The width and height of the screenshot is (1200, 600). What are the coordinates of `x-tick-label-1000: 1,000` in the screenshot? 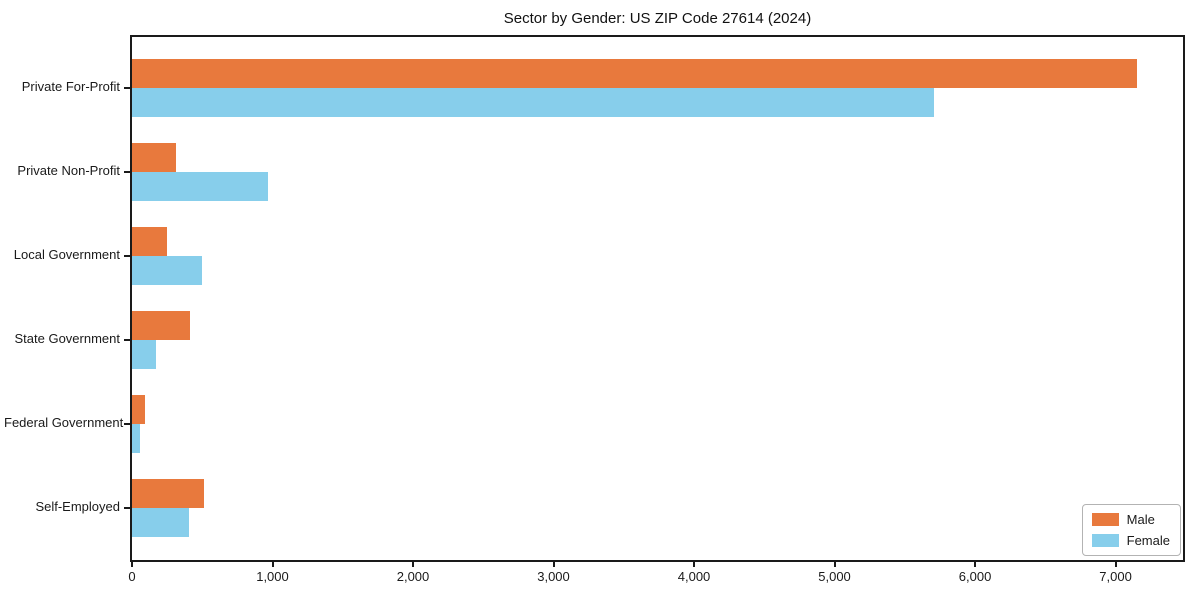 It's located at (272, 576).